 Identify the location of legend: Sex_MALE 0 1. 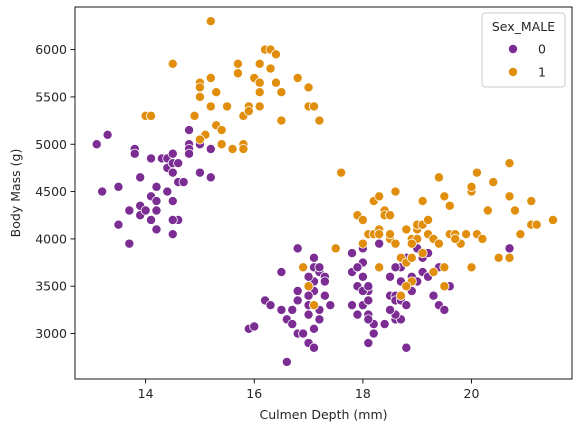
(523, 50).